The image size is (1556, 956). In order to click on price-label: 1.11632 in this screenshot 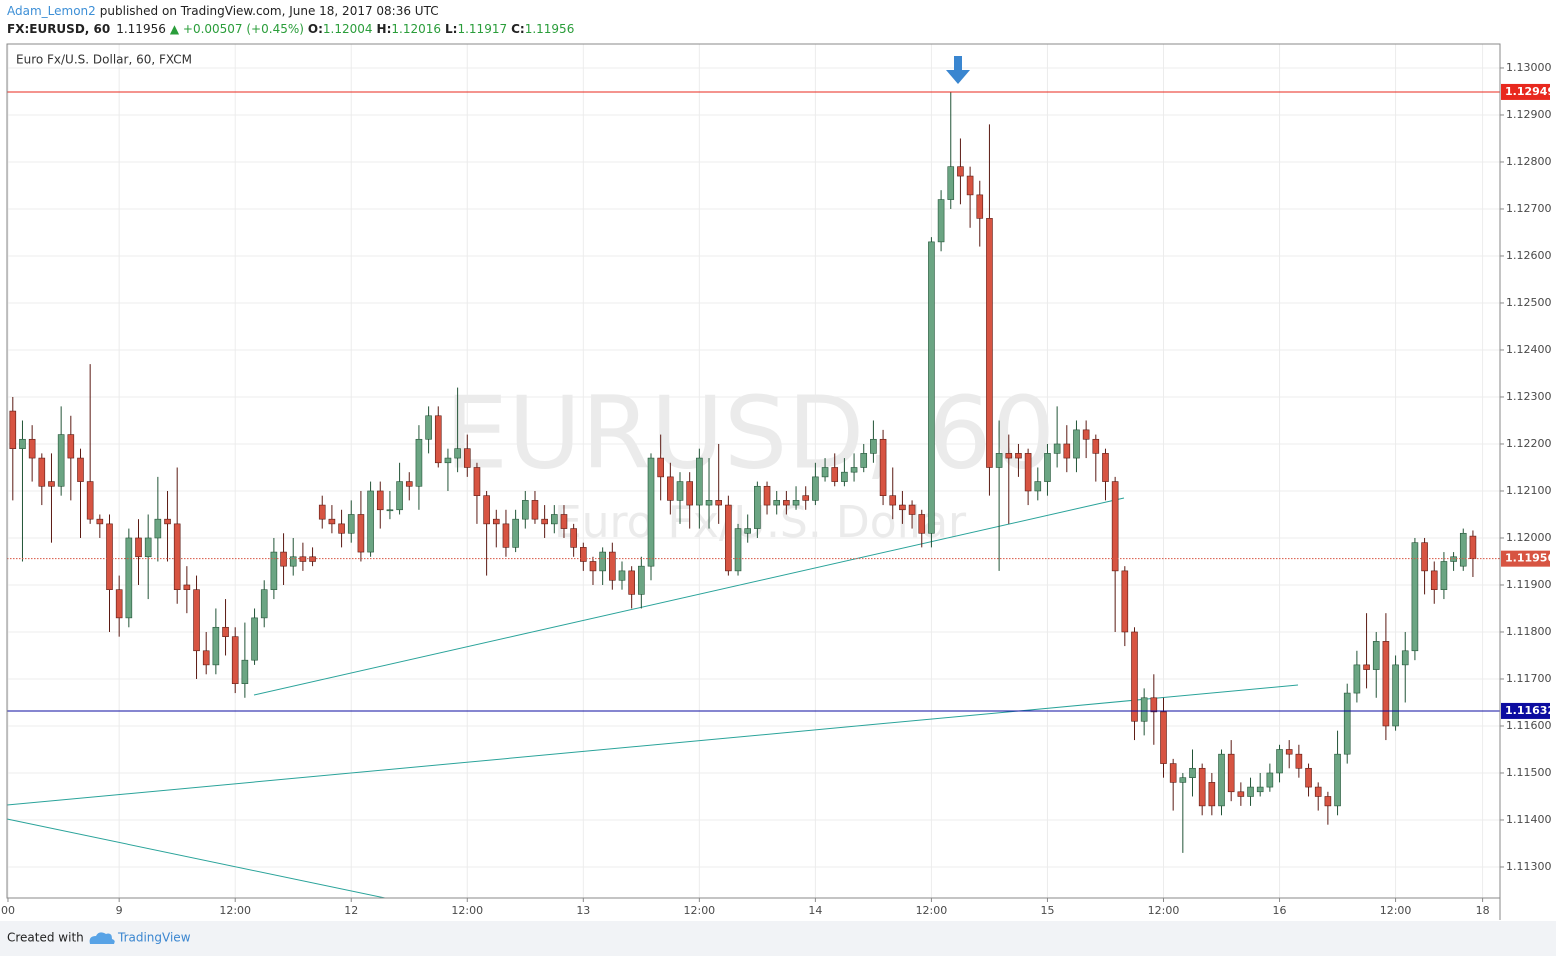, I will do `click(1530, 710)`.